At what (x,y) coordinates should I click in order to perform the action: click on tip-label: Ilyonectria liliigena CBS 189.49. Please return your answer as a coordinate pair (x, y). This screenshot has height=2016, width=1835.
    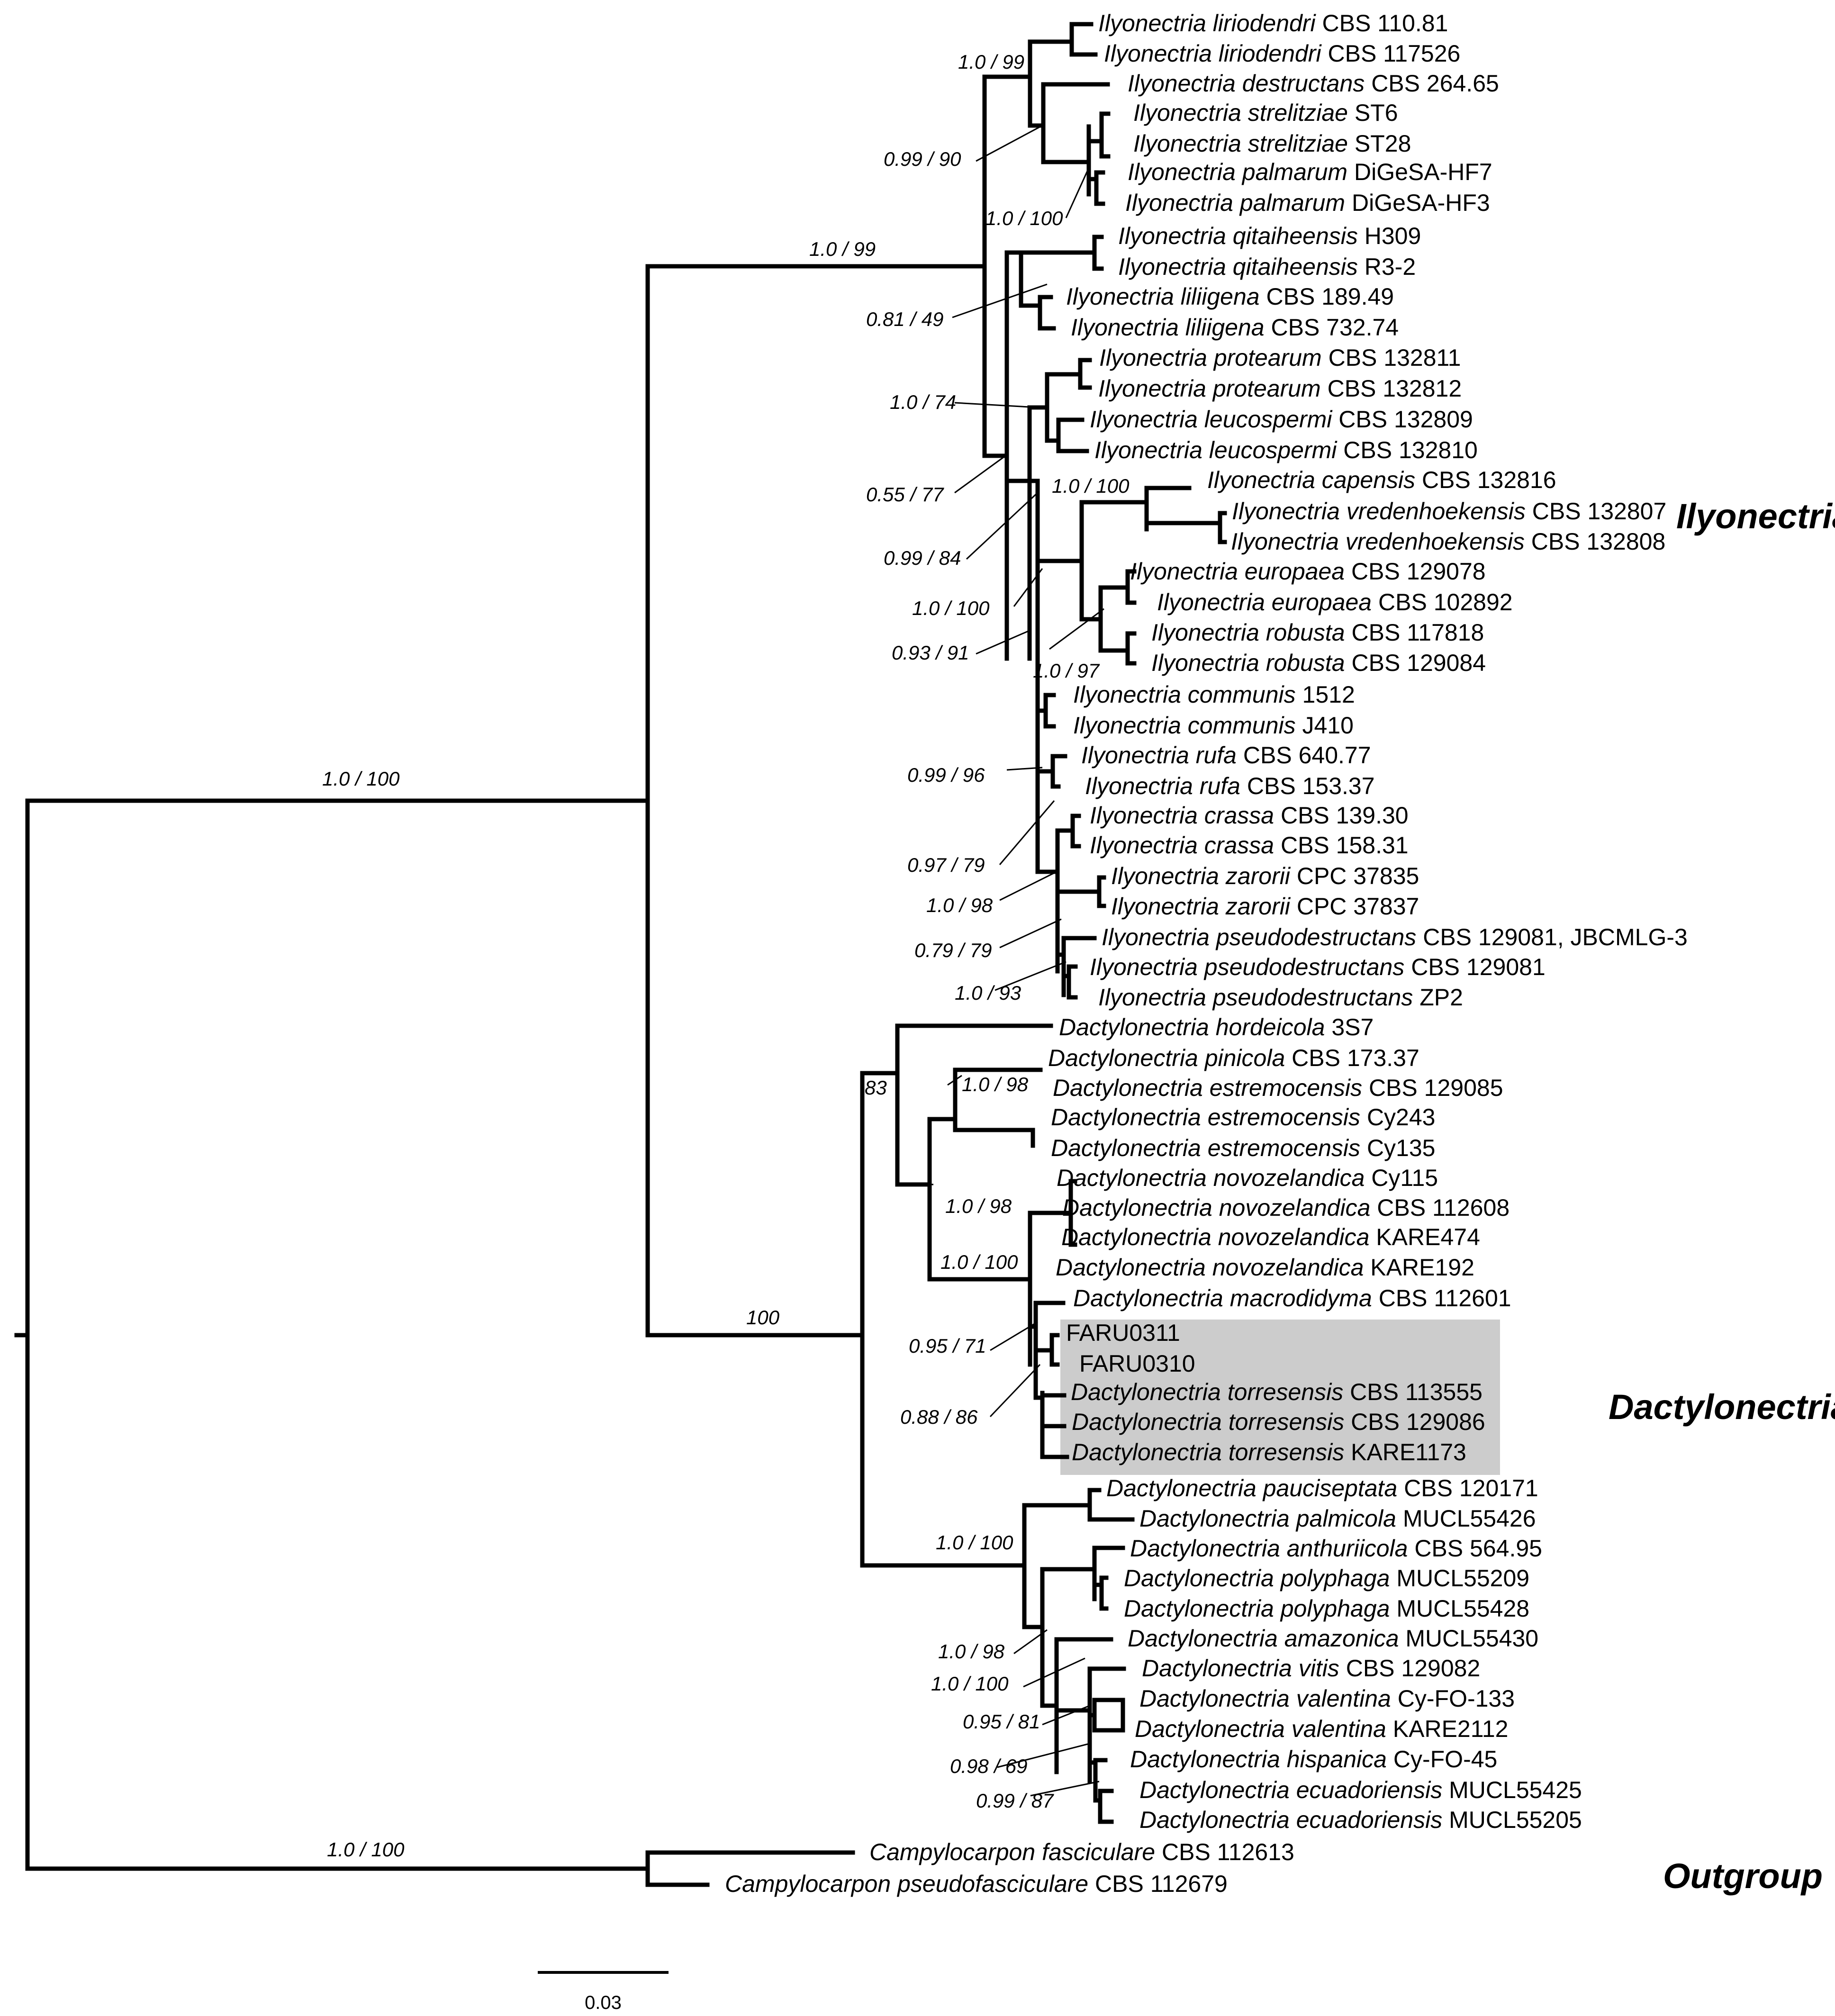
    Looking at the image, I should click on (1230, 296).